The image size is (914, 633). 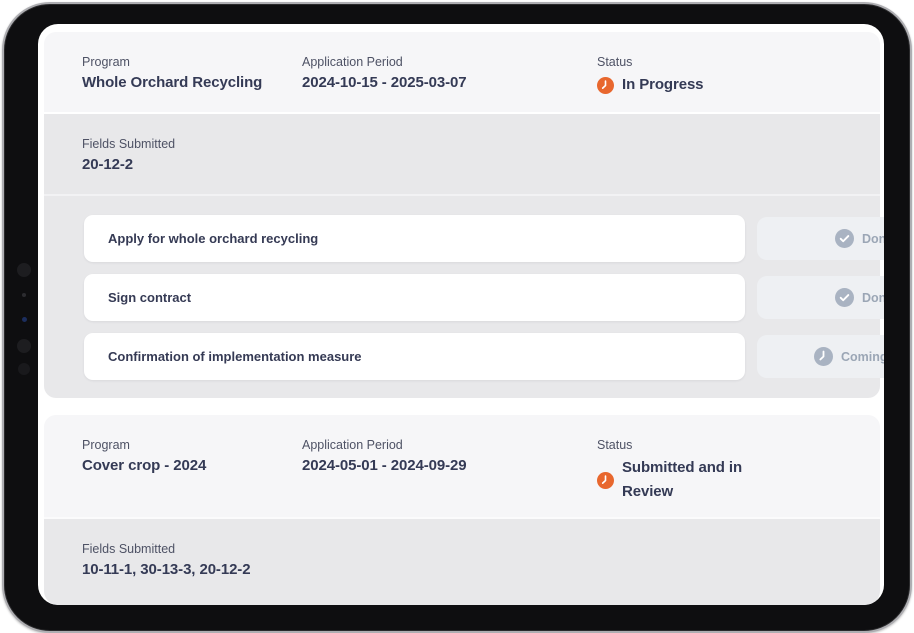 What do you see at coordinates (384, 465) in the screenshot?
I see `application-period-value: 2024-05-01 - 2024-09-29` at bounding box center [384, 465].